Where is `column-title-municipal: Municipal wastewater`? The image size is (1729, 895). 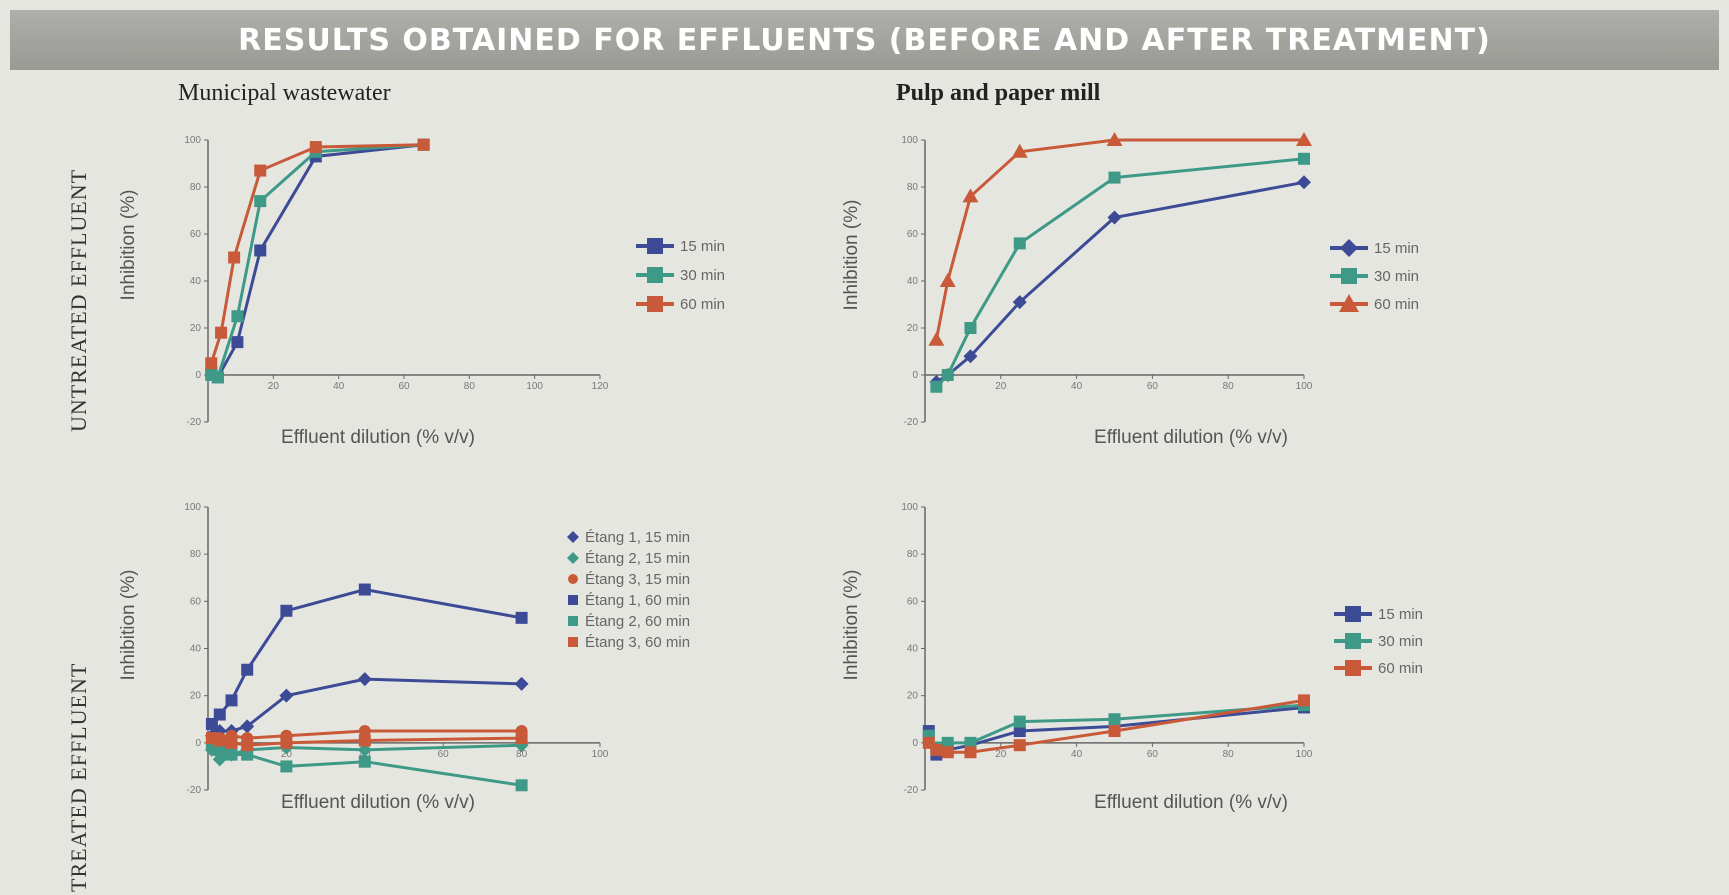
column-title-municipal: Municipal wastewater is located at coordinates (284, 93).